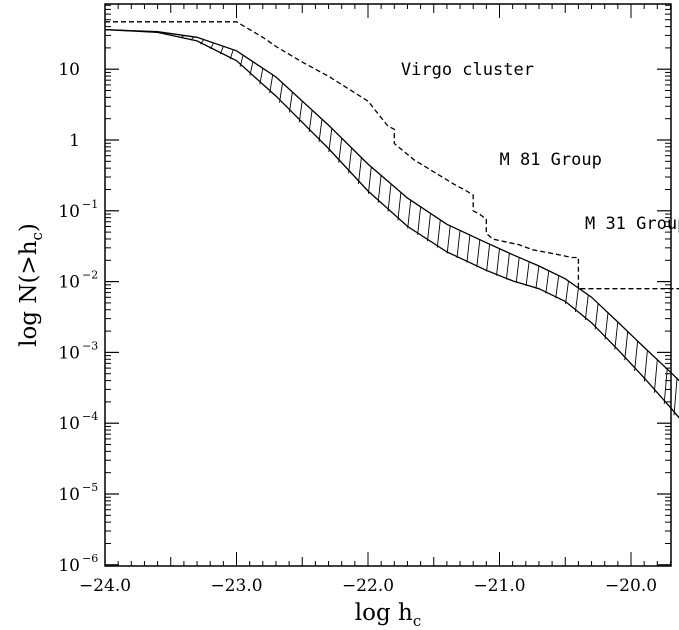 This screenshot has width=679, height=630. Describe the element at coordinates (388, 615) in the screenshot. I see `x-axis-title: log hc` at that location.